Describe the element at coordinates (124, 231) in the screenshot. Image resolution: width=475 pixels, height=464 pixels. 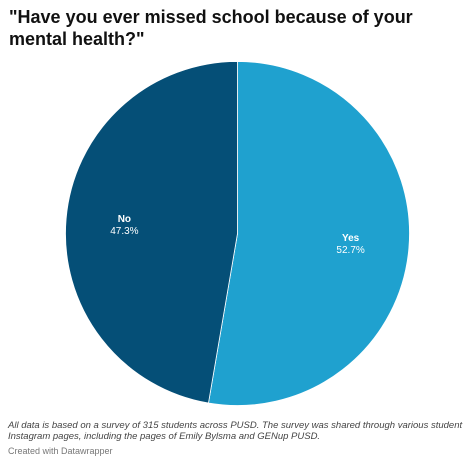
I see `slice-value-no: 47.3%` at that location.